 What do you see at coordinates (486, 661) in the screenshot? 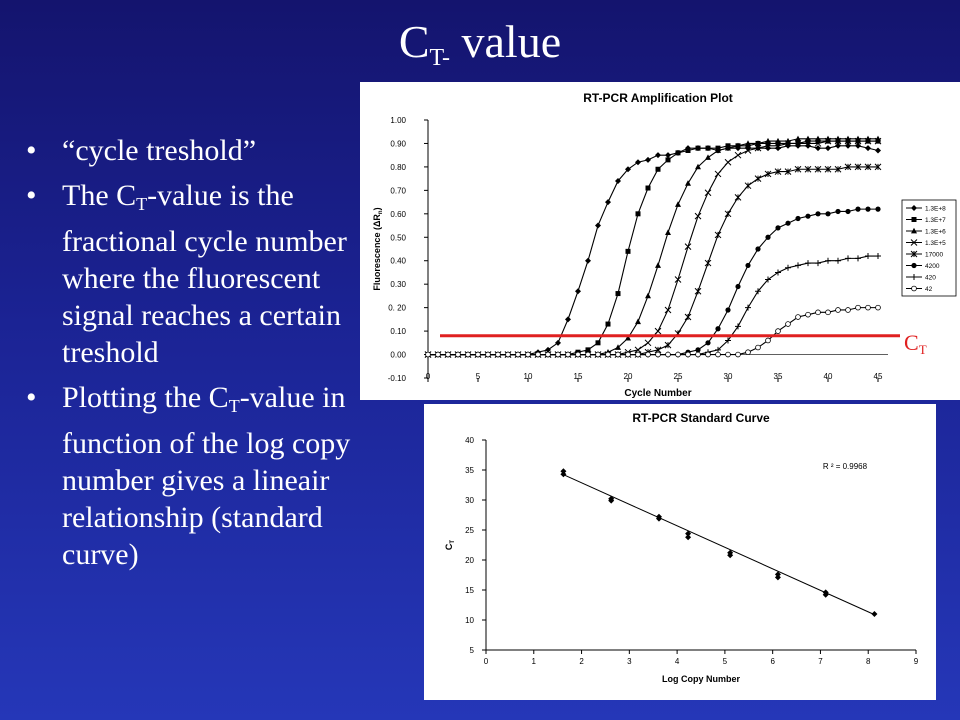
I see `x-tick-label: 0` at bounding box center [486, 661].